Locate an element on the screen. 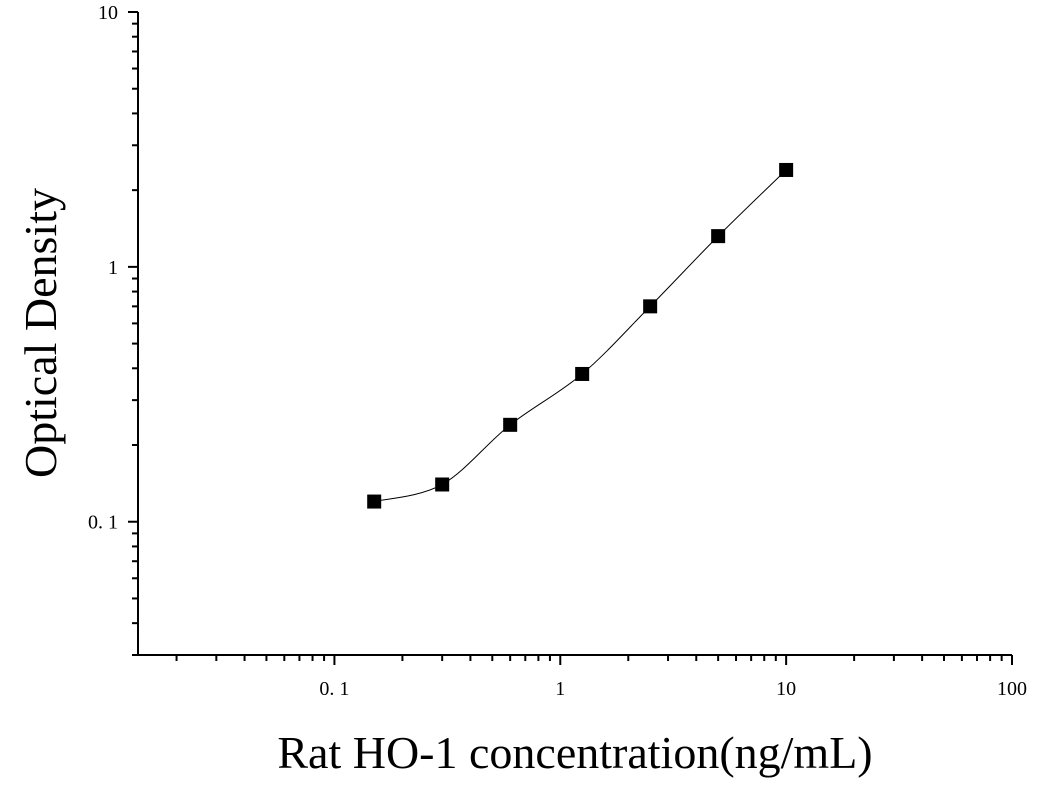  x-tick-label: 100 is located at coordinates (1012, 689).